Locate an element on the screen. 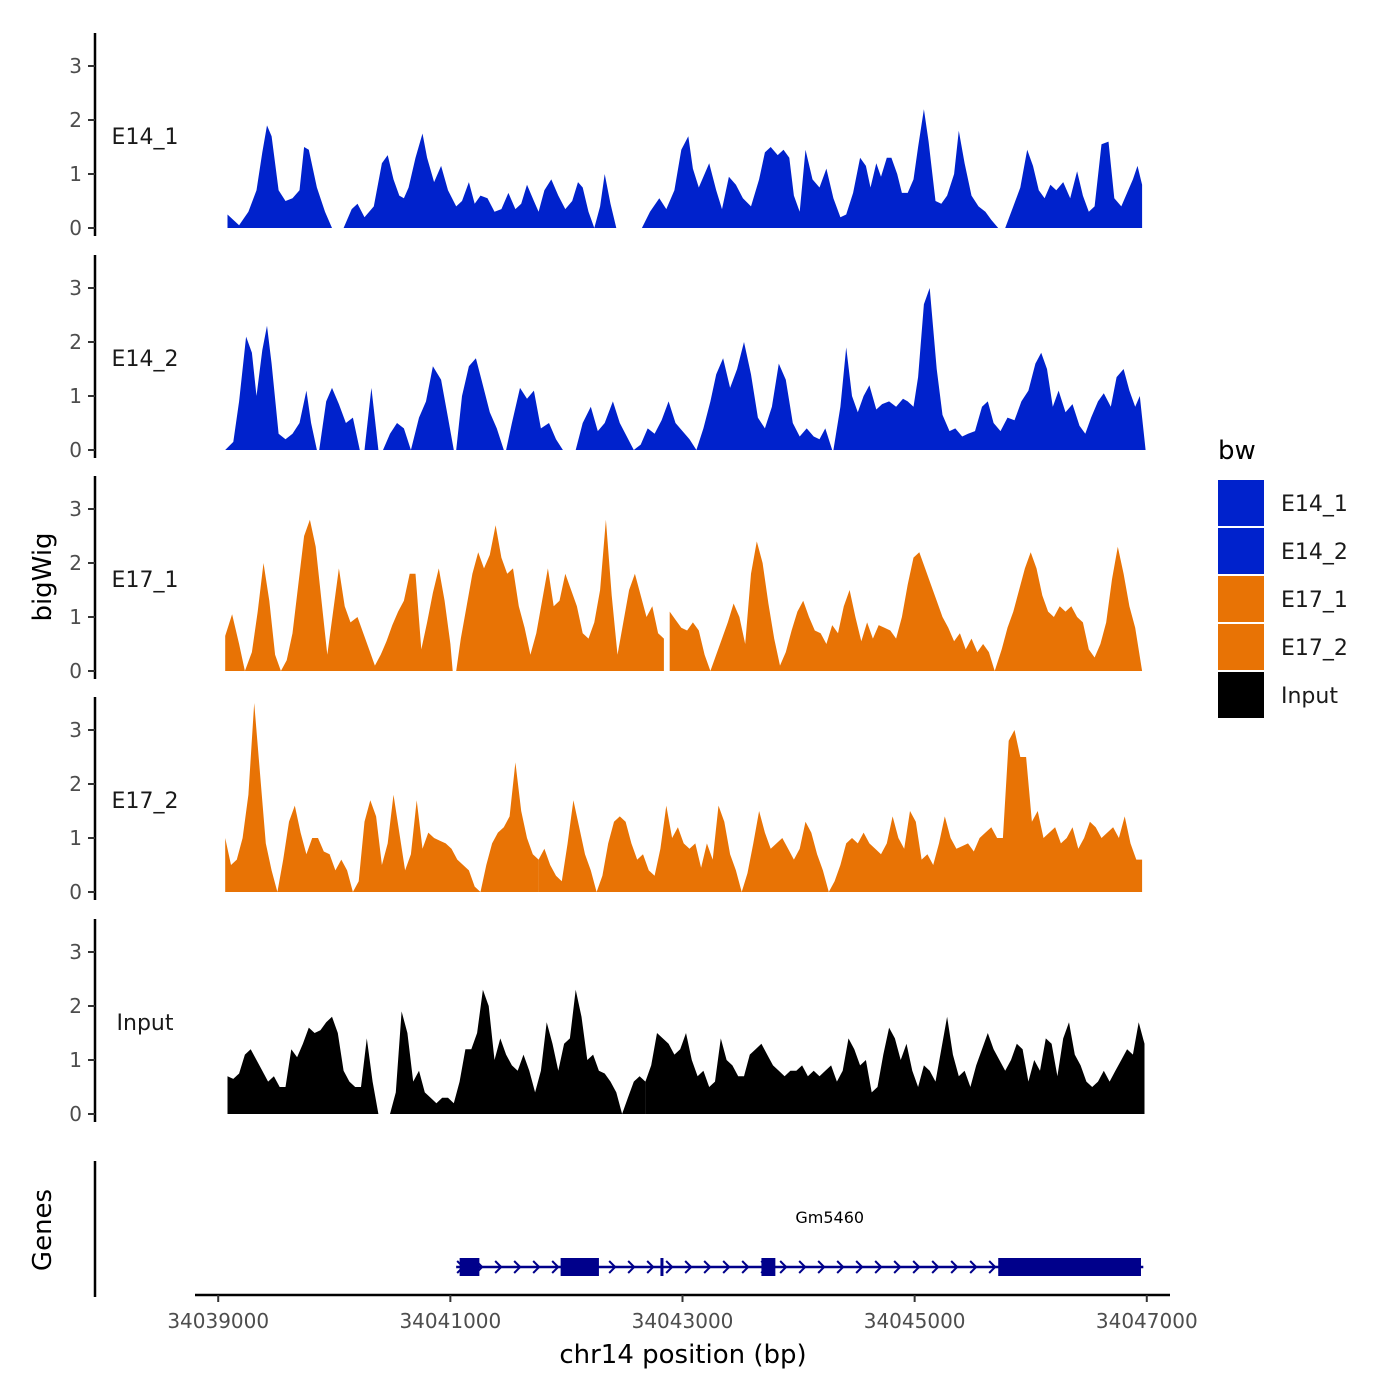  x-tick-label: 34041000 is located at coordinates (450, 1321).